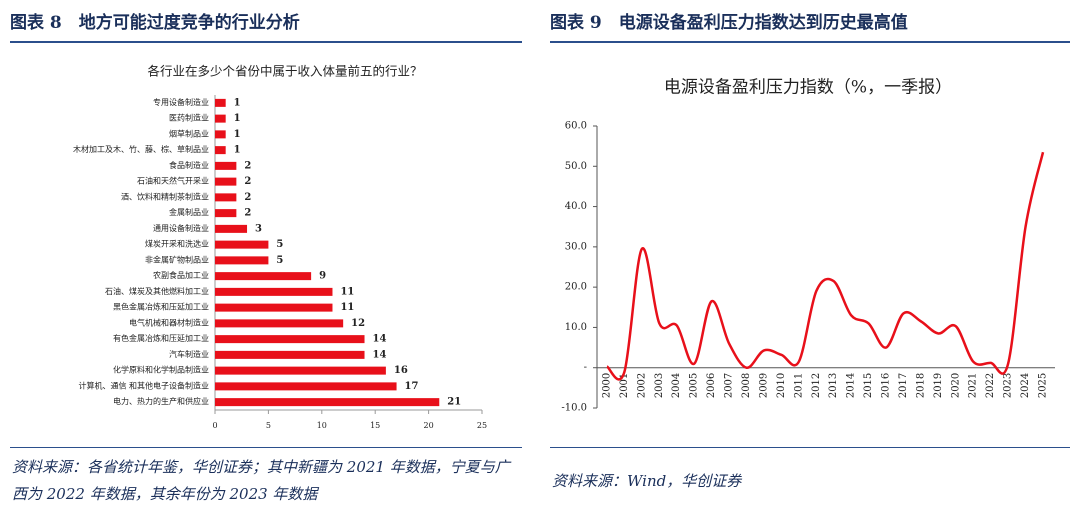  Describe the element at coordinates (576, 287) in the screenshot. I see `y-tick-label: 20.0` at that location.